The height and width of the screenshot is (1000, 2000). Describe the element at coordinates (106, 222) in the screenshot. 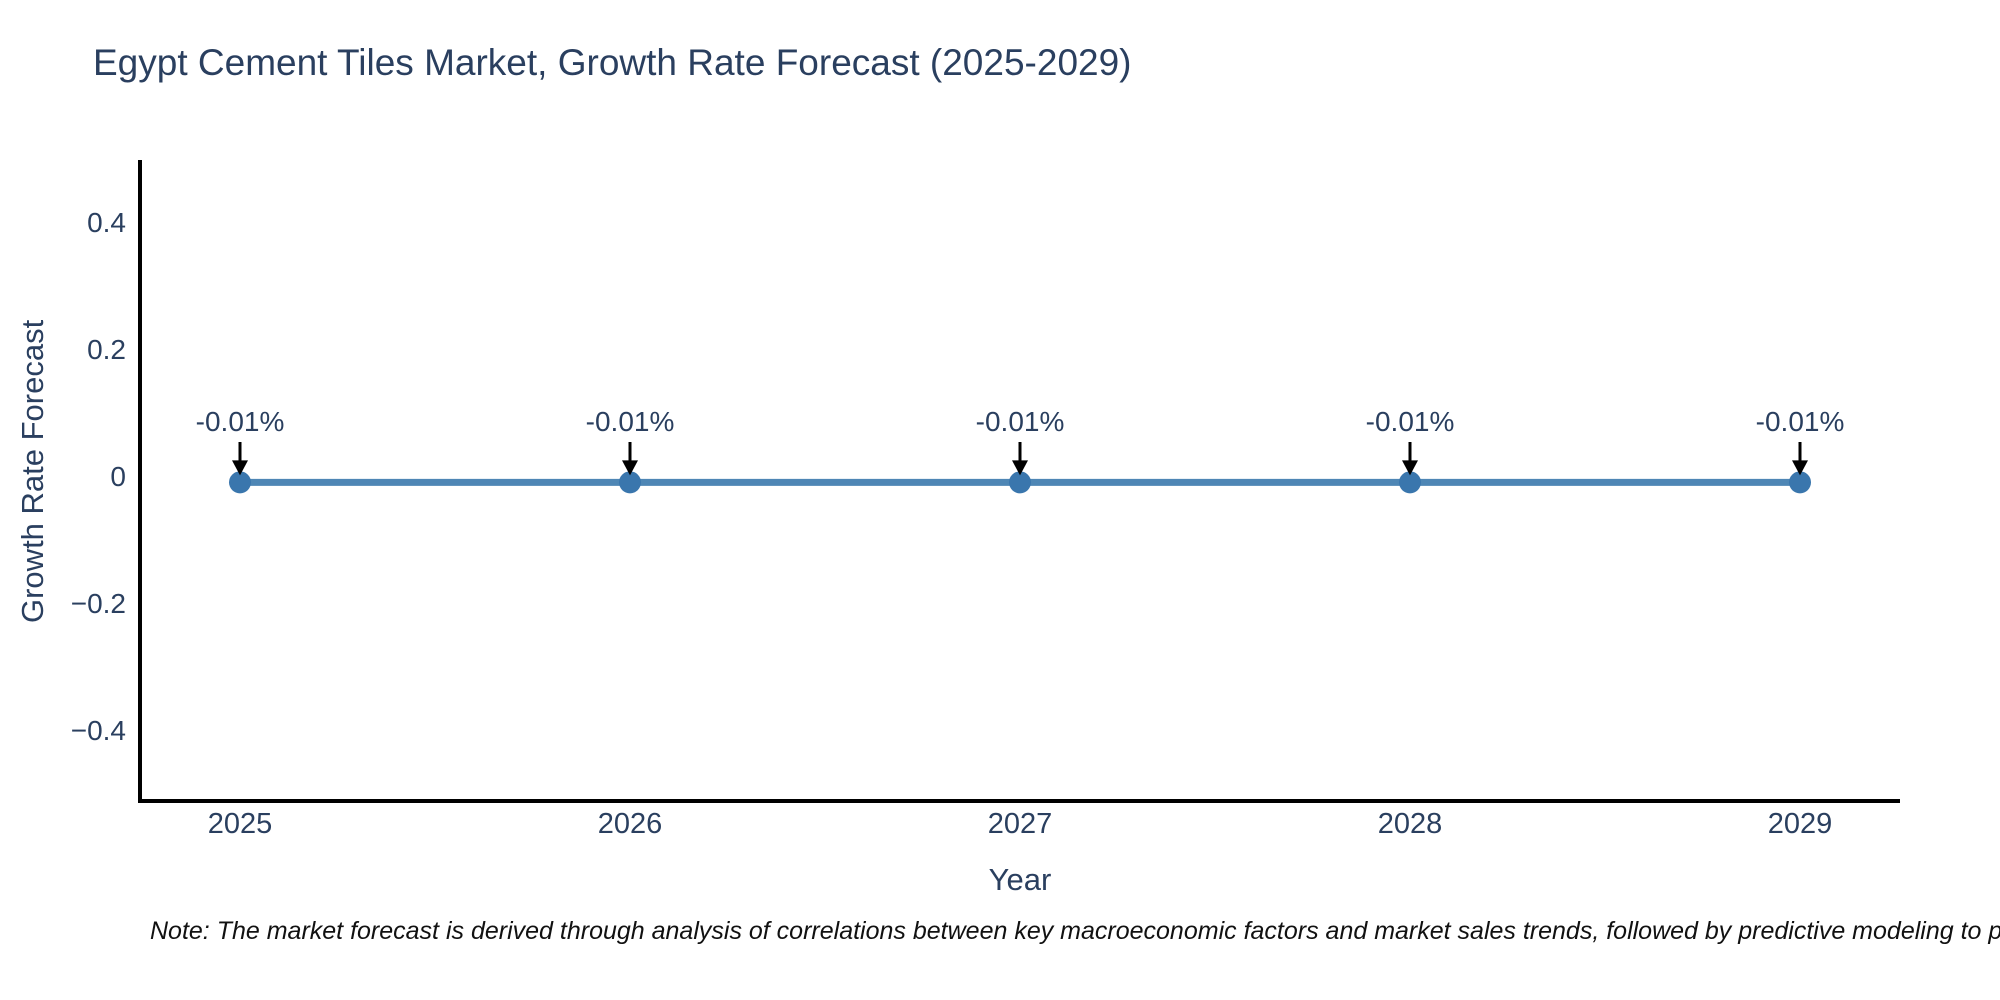

I see `y-tick-label: 0.4` at that location.